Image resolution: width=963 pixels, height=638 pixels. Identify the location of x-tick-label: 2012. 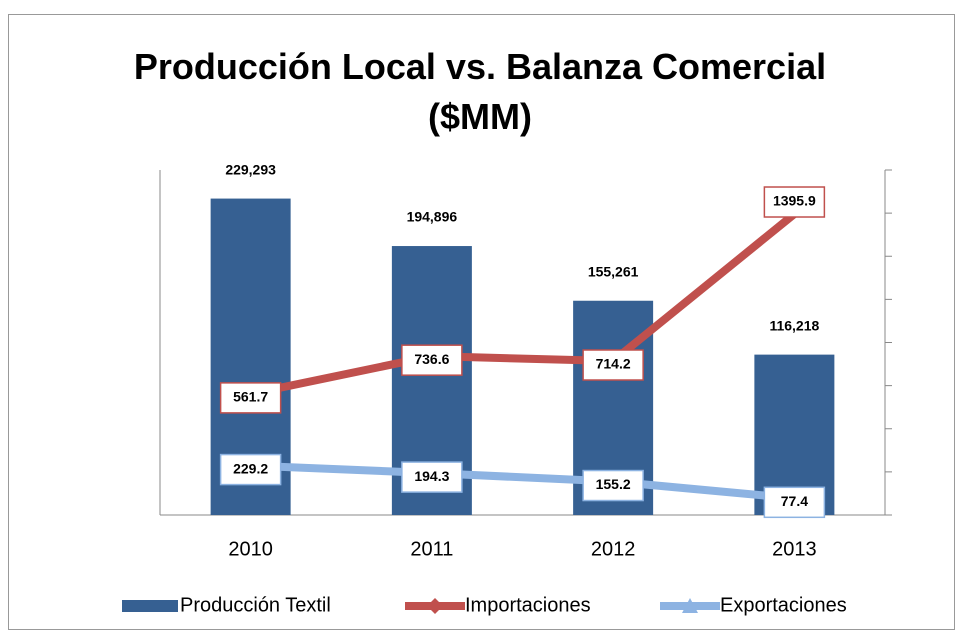
(613, 549).